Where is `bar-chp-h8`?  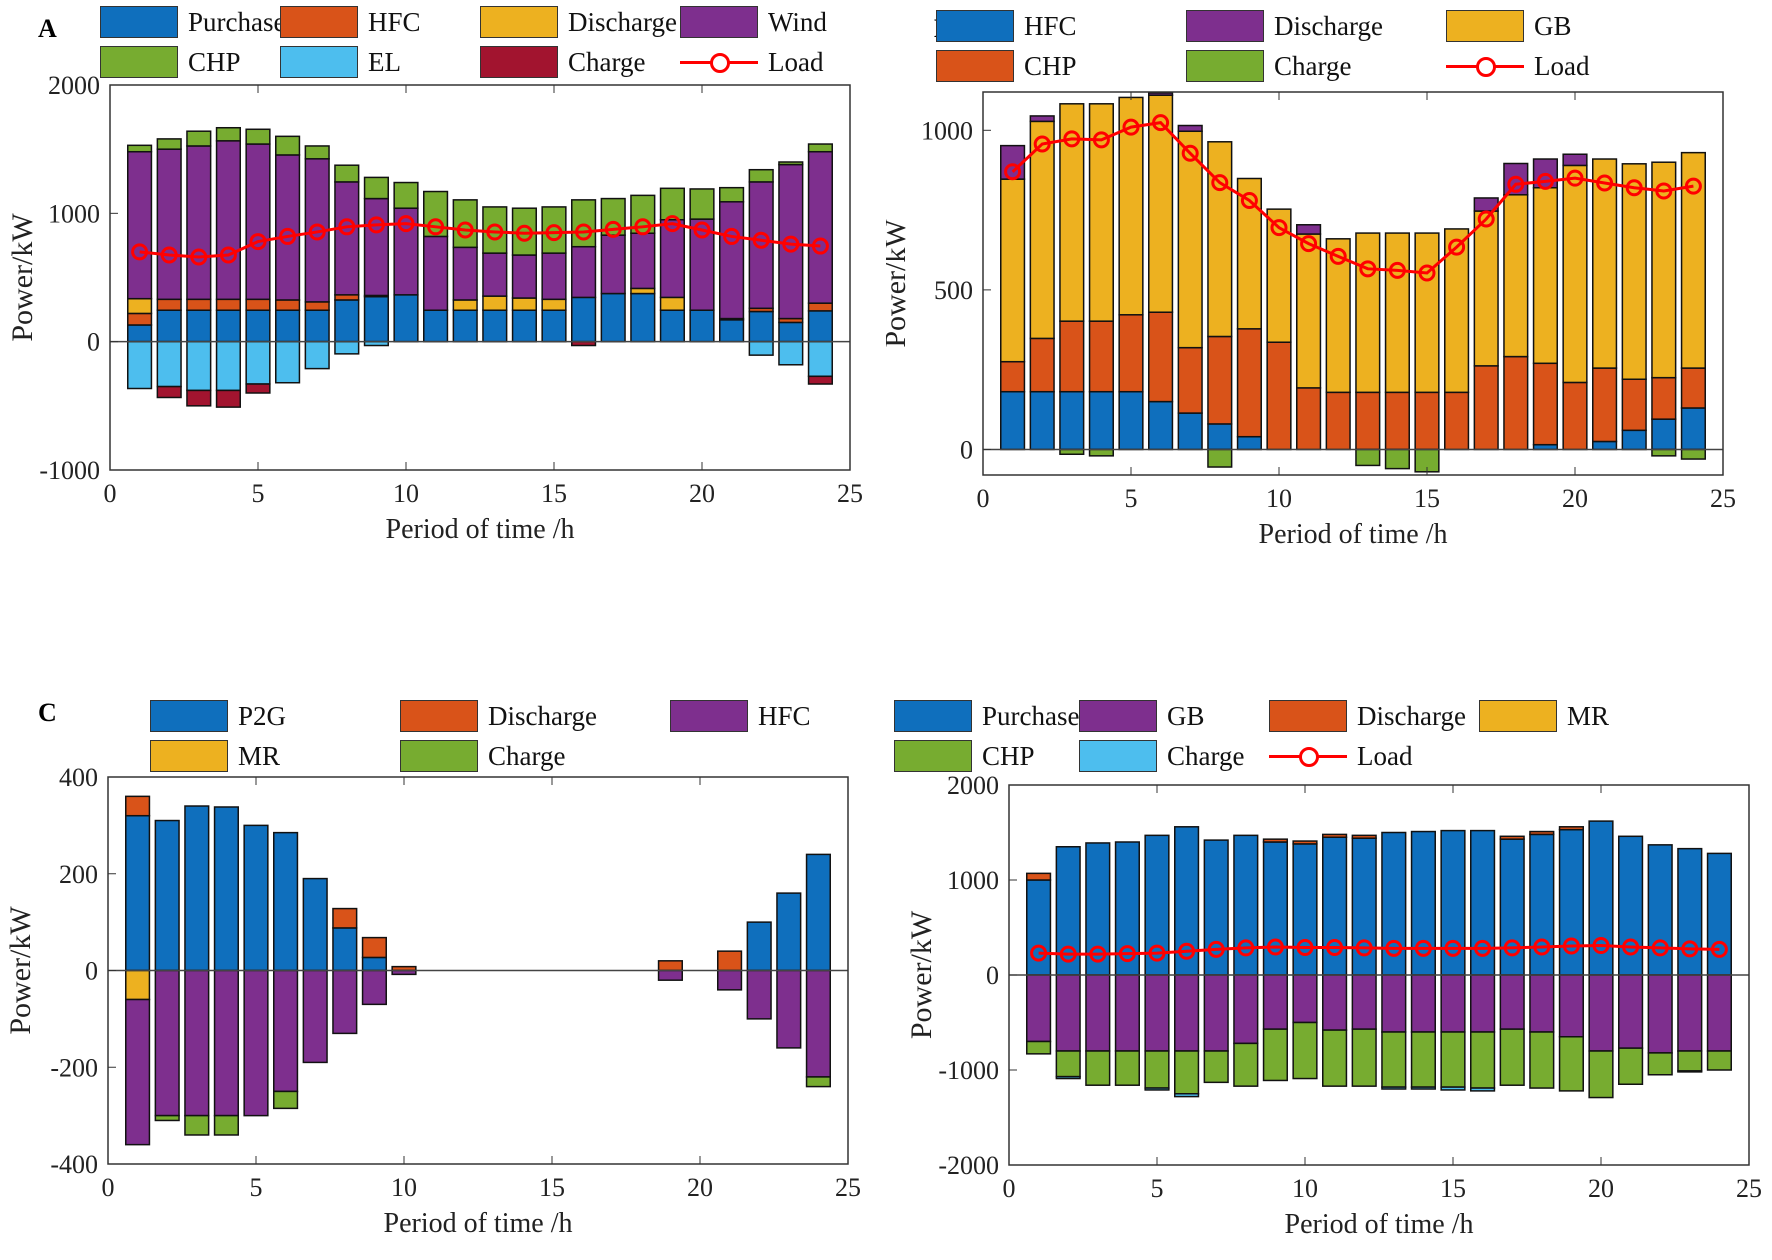
bar-chp-h8 is located at coordinates (1220, 380).